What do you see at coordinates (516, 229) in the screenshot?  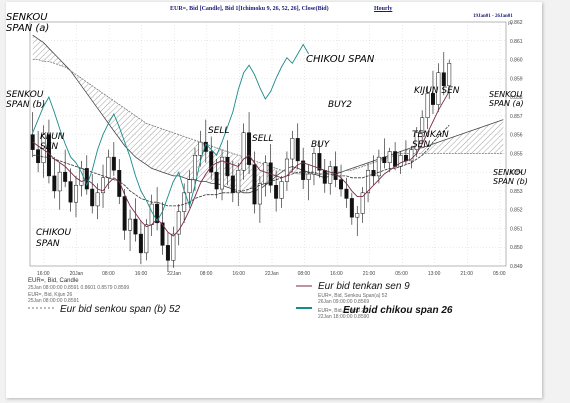 I see `y-tick-label: 0.851` at bounding box center [516, 229].